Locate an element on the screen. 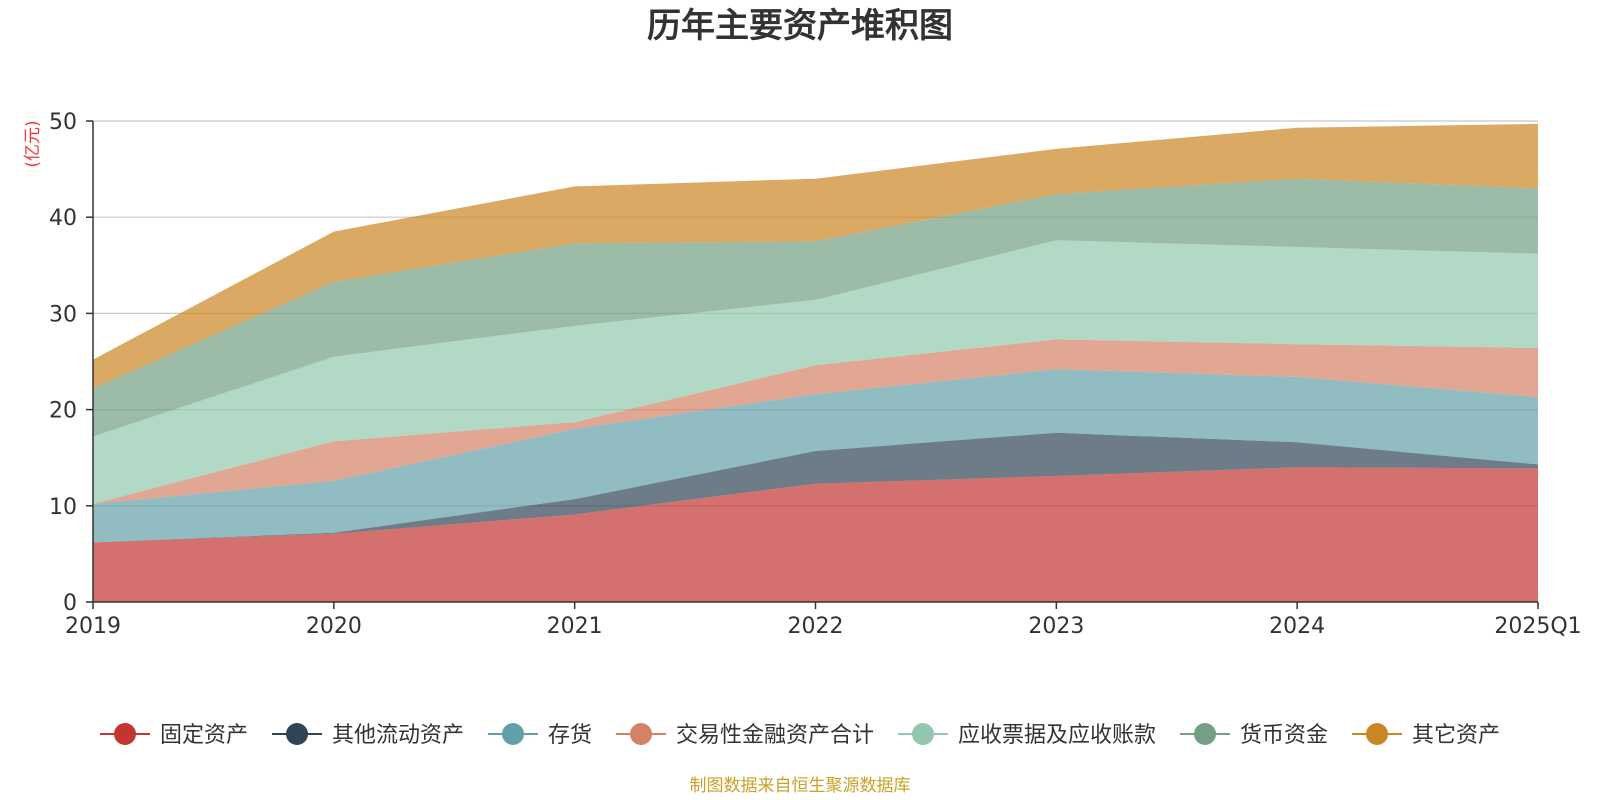 The width and height of the screenshot is (1600, 800). x-tick-label: 2025Q1 is located at coordinates (1537, 626).